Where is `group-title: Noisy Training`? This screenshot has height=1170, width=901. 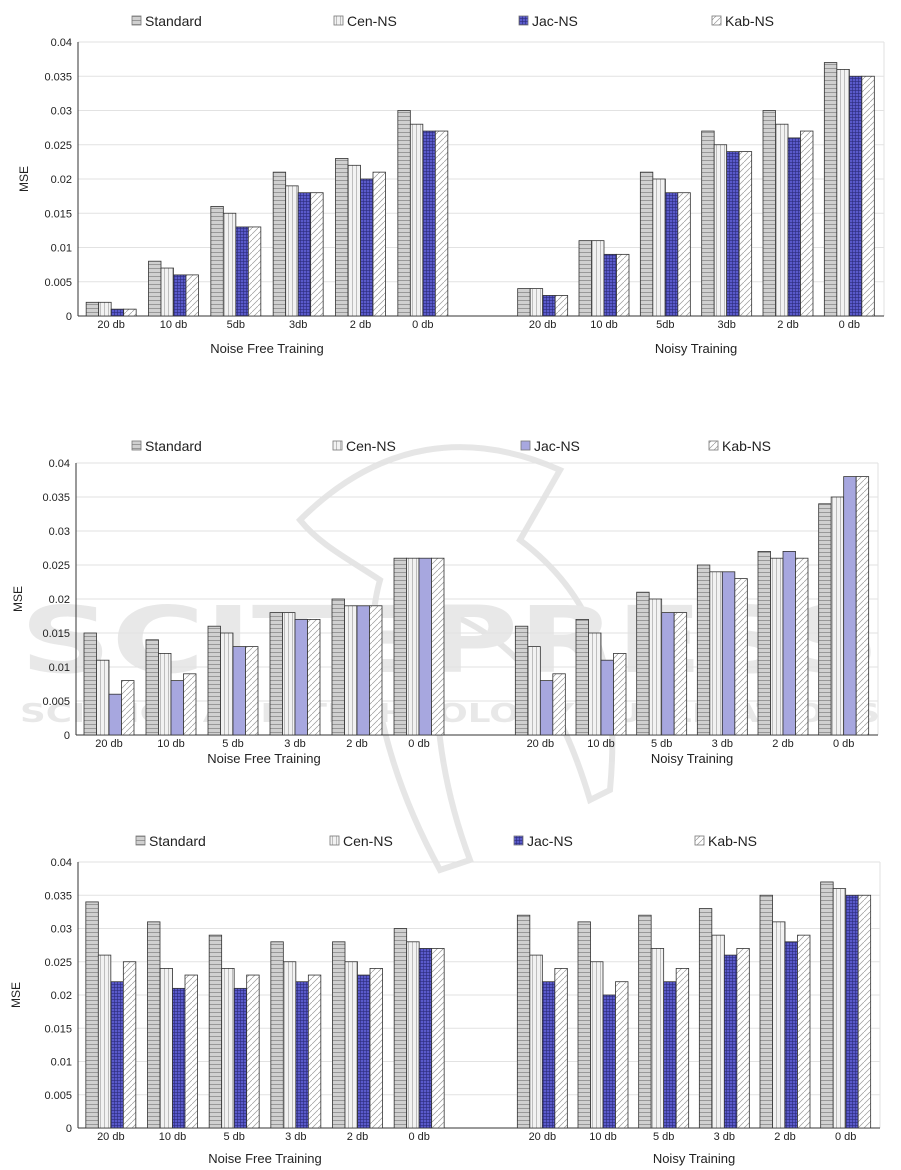 group-title: Noisy Training is located at coordinates (692, 758).